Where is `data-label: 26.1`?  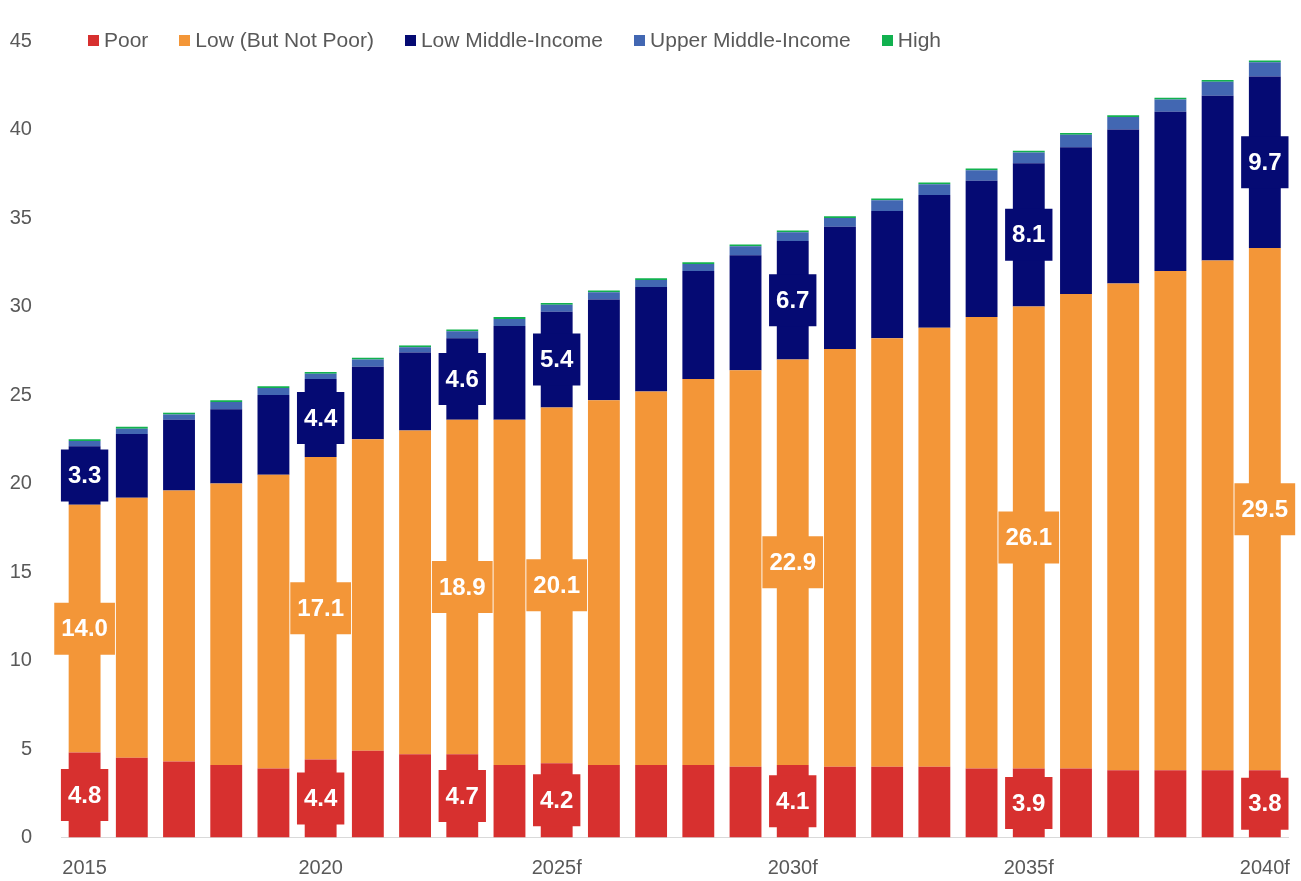
data-label: 26.1 is located at coordinates (1029, 537).